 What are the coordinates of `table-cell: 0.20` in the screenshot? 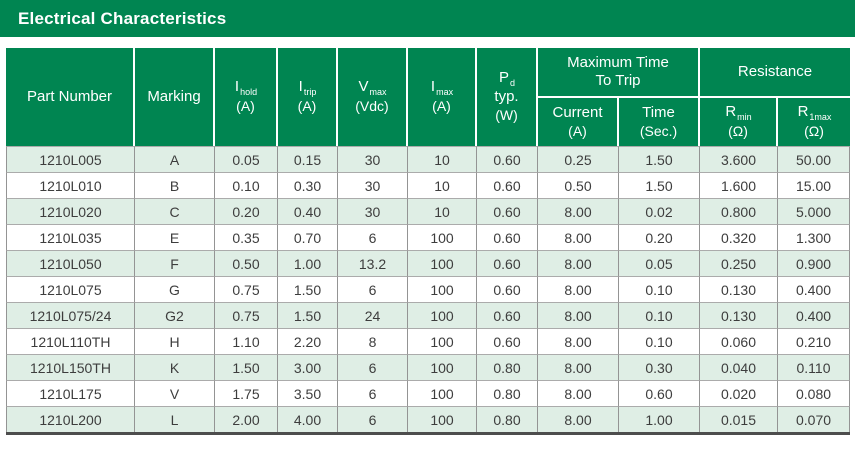 It's located at (246, 211).